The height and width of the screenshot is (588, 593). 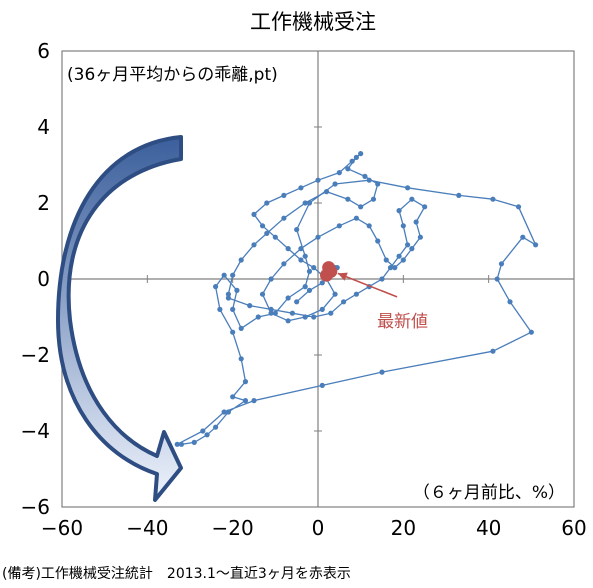 I want to click on annotation-layer, so click(x=359, y=279).